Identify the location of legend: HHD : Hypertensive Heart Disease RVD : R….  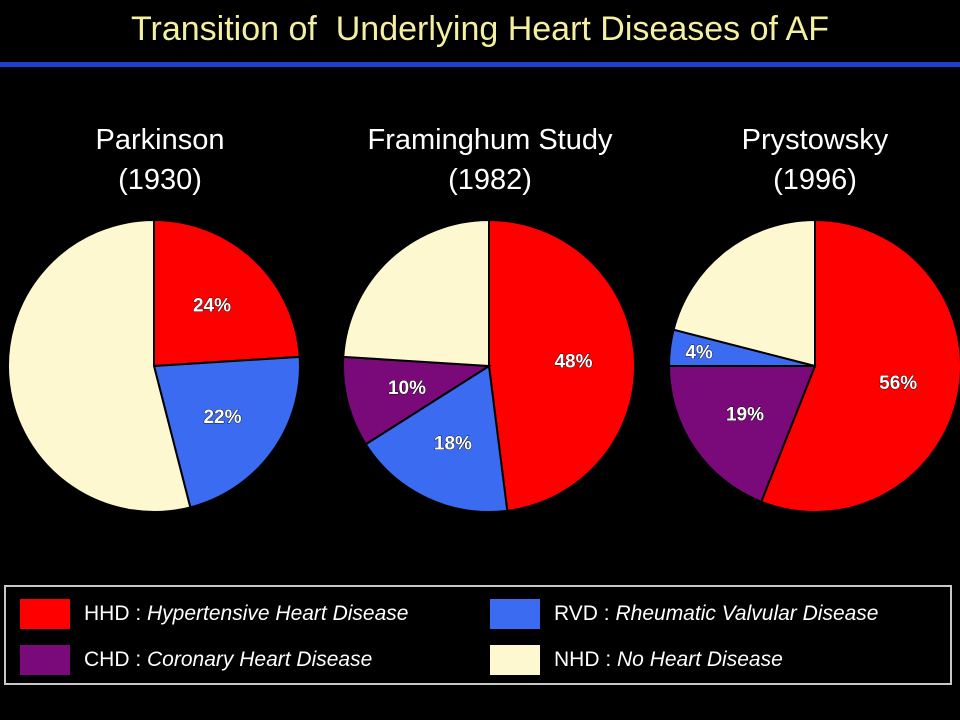
(478, 635).